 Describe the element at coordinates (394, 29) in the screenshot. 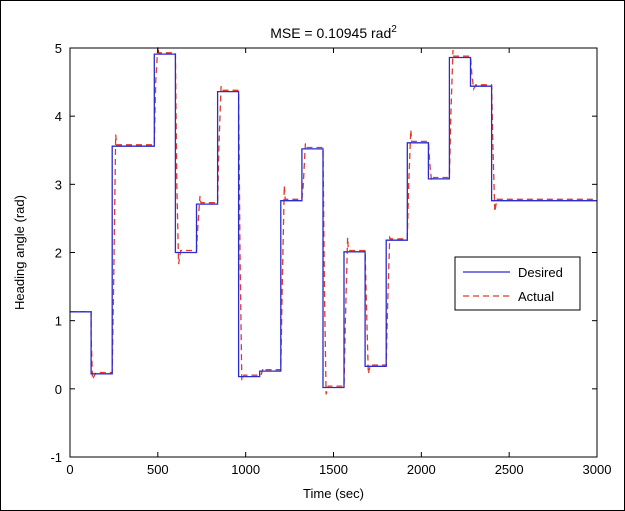

I see `chart-title-superscript: 2` at that location.